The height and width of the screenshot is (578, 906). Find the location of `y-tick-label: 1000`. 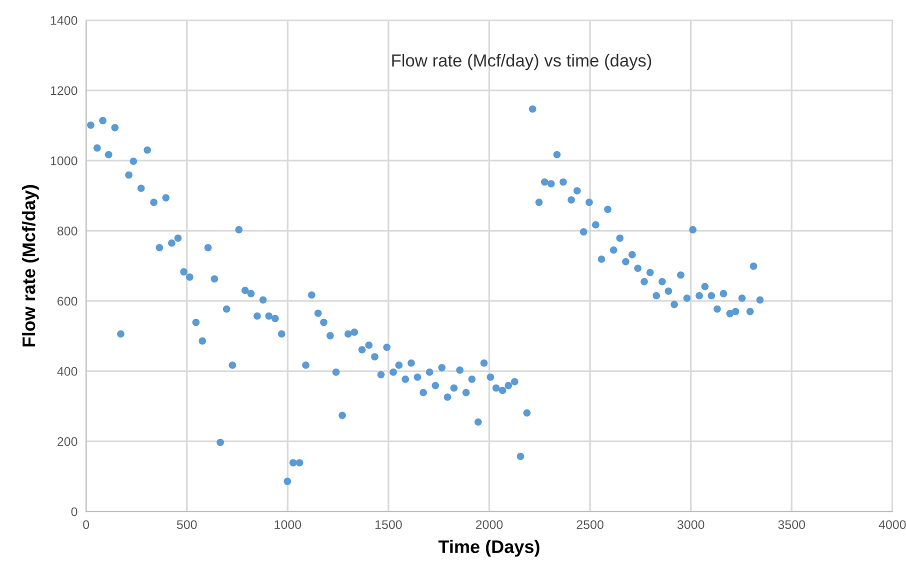

y-tick-label: 1000 is located at coordinates (64, 161).